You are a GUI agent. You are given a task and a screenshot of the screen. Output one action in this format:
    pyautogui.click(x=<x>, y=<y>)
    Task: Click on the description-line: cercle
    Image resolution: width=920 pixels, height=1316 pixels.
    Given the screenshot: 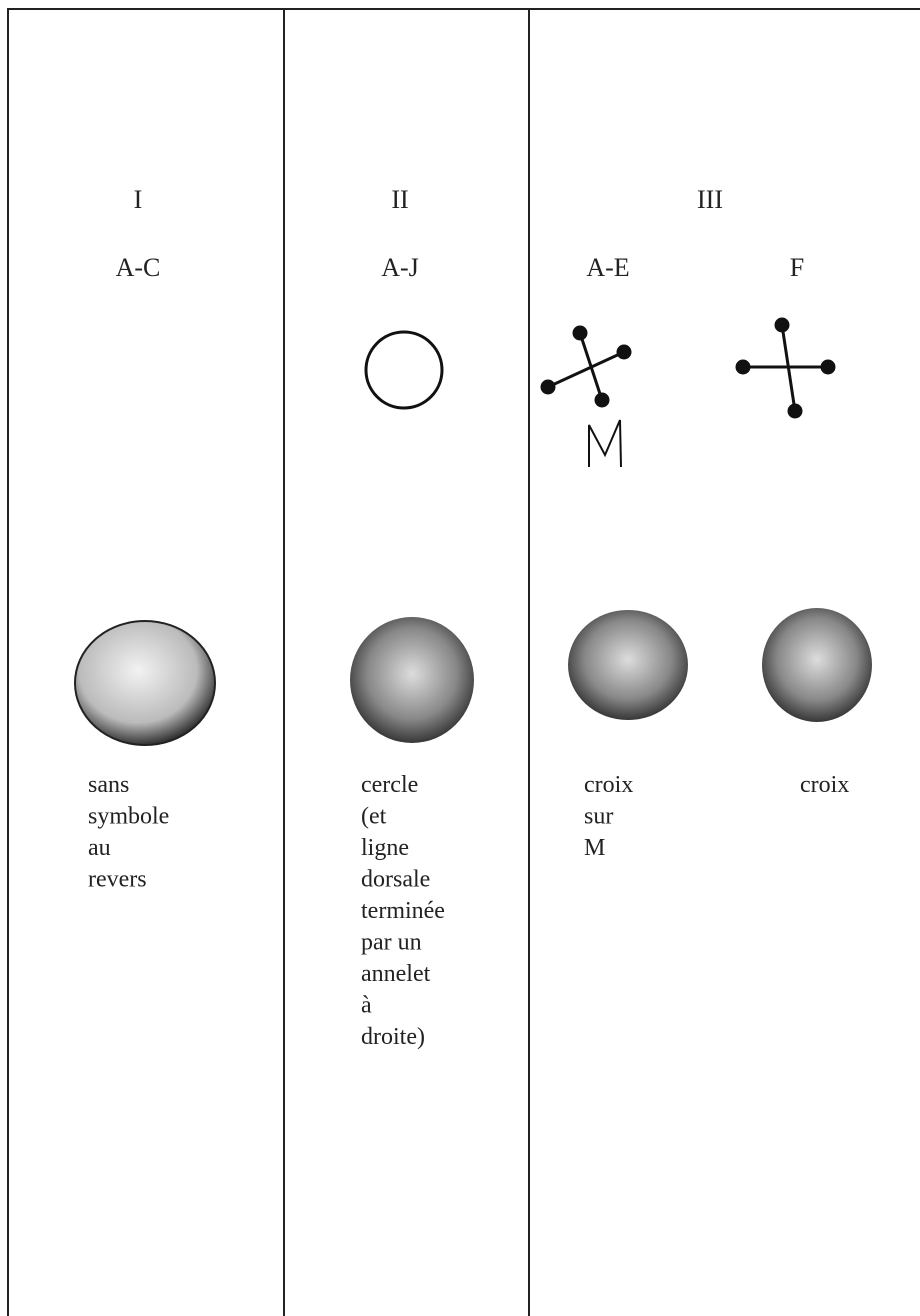 What is the action you would take?
    pyautogui.click(x=389, y=785)
    